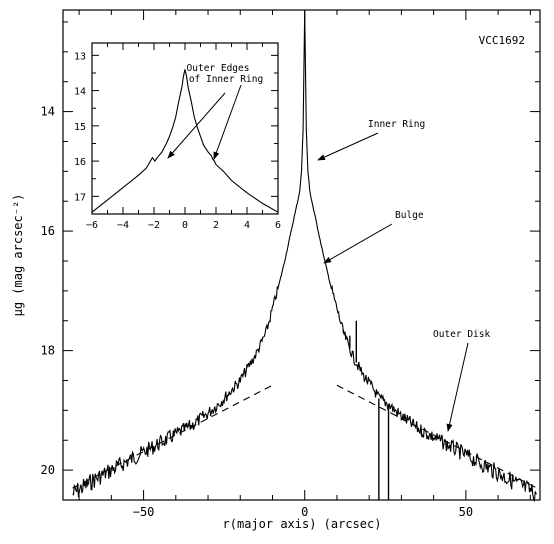 The image size is (554, 544). Describe the element at coordinates (48, 351) in the screenshot. I see `y-tick-label: 18` at that location.